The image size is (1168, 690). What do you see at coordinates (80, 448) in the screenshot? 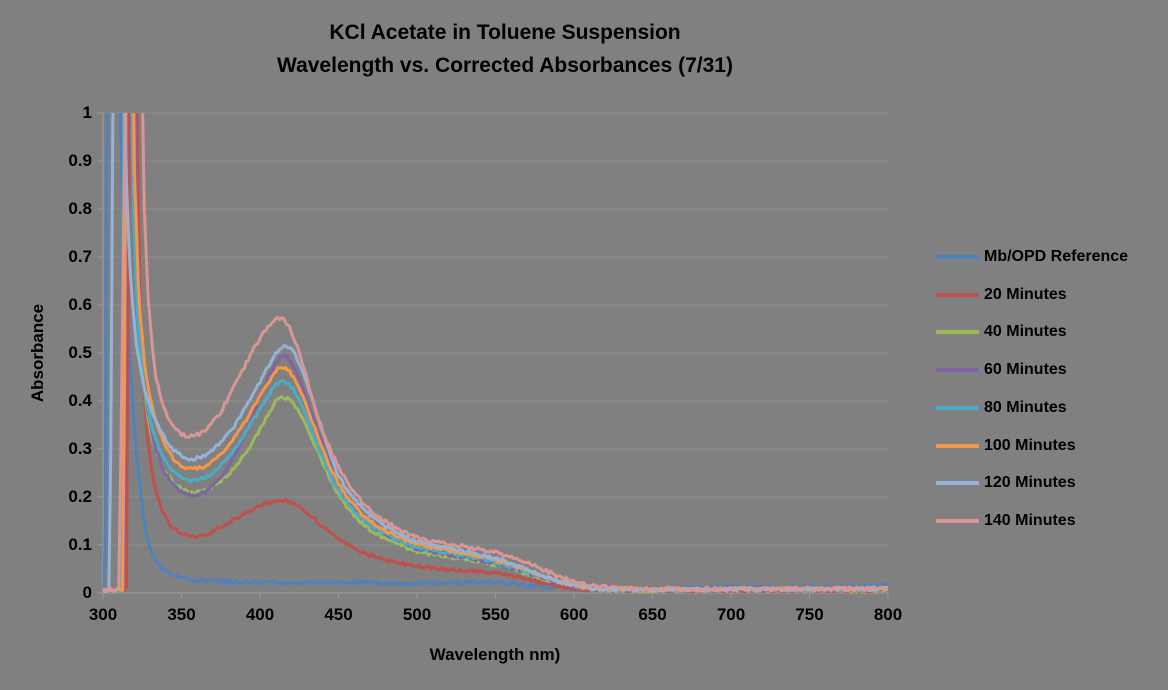
I see `y-tick-label: 0.3` at bounding box center [80, 448].